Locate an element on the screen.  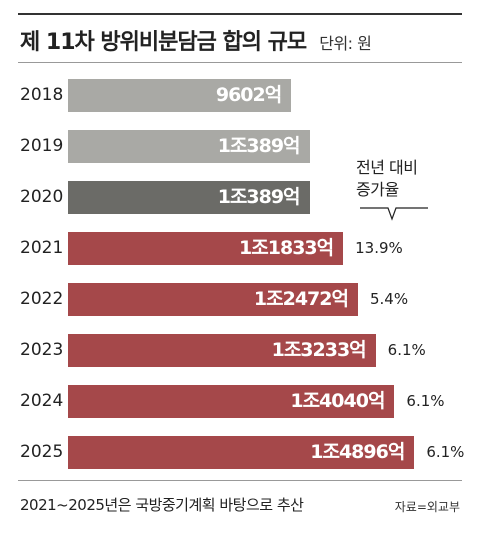
bar-value-label-2019: 1조389억 is located at coordinates (259, 146).